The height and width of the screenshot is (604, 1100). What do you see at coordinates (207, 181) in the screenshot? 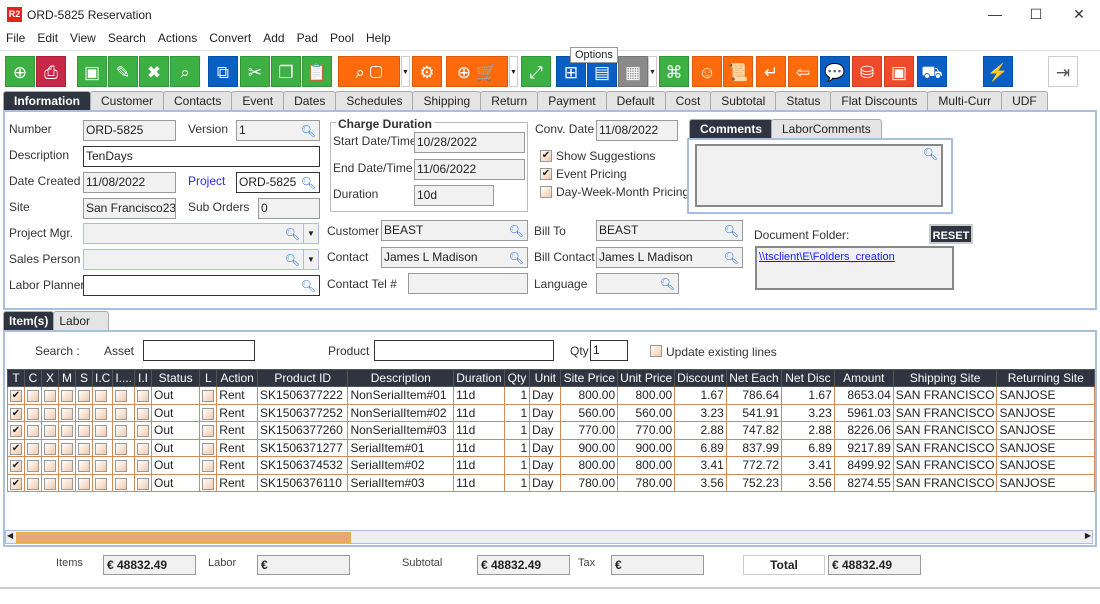
I see `project-link: Project` at bounding box center [207, 181].